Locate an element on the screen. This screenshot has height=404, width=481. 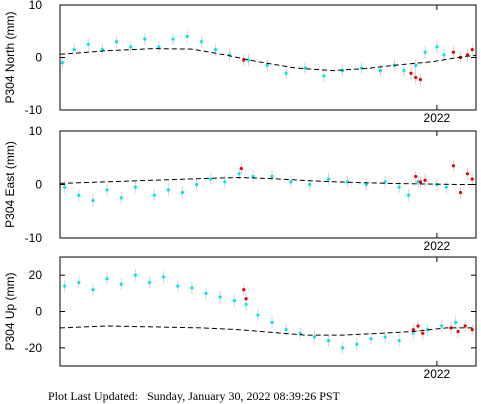
y-axis-label: P304 Up (mm) is located at coordinates (10, 311).